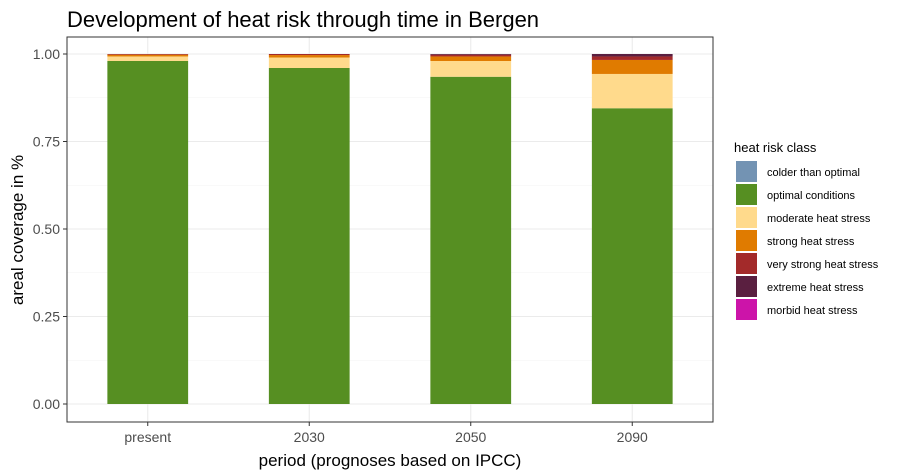 The width and height of the screenshot is (900, 475). I want to click on legend-label: morbid heat stress, so click(812, 311).